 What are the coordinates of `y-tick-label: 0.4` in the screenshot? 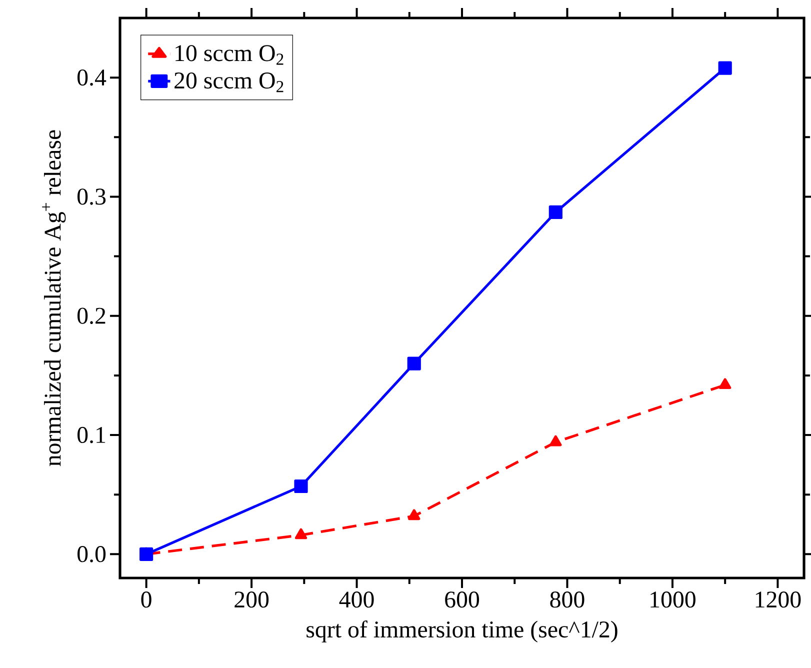 It's located at (92, 77).